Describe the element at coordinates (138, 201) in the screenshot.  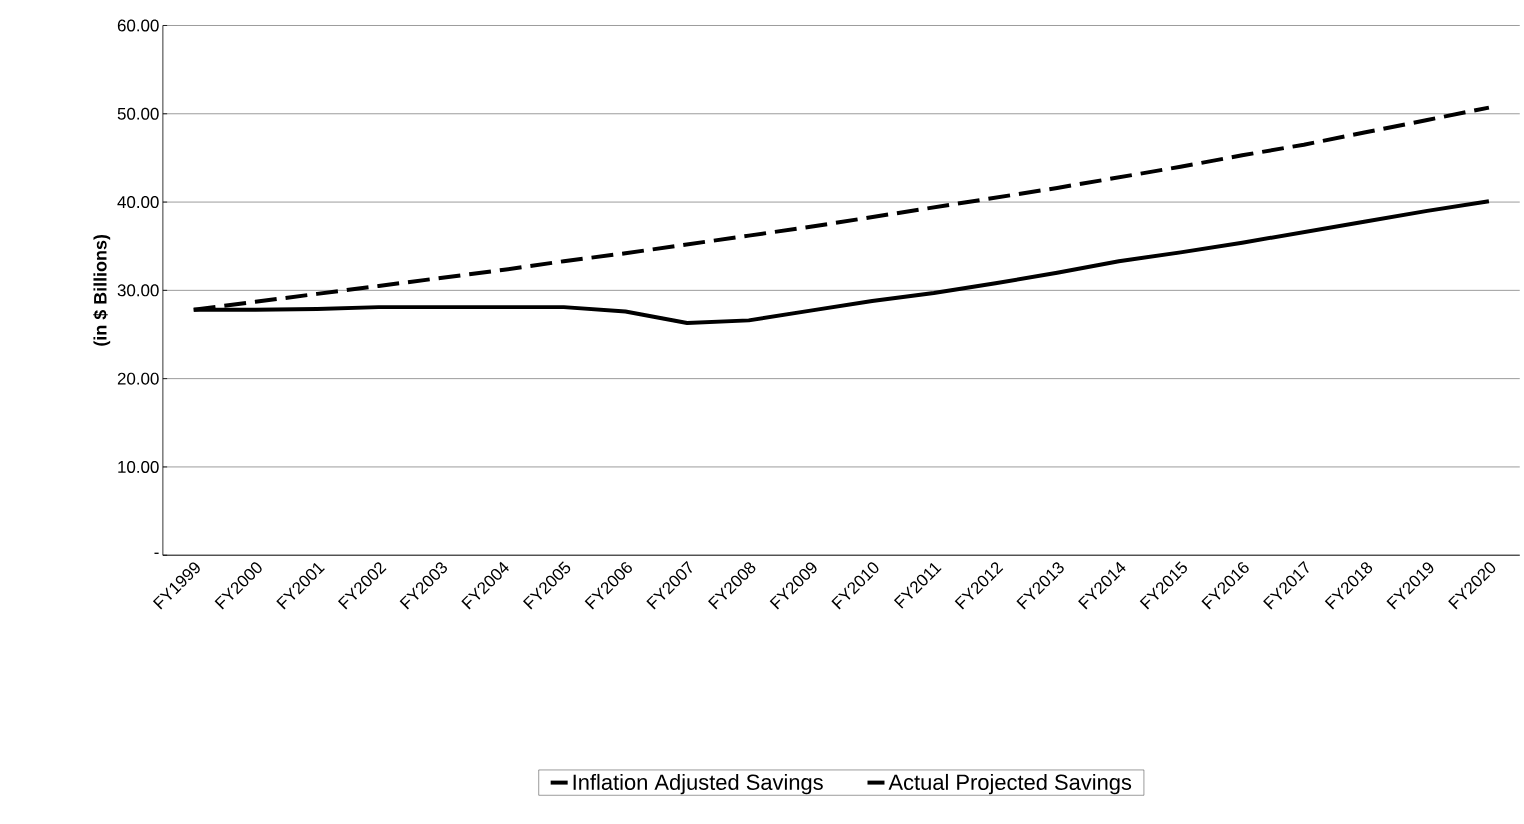
I see `y-tick-label: 40.00` at that location.